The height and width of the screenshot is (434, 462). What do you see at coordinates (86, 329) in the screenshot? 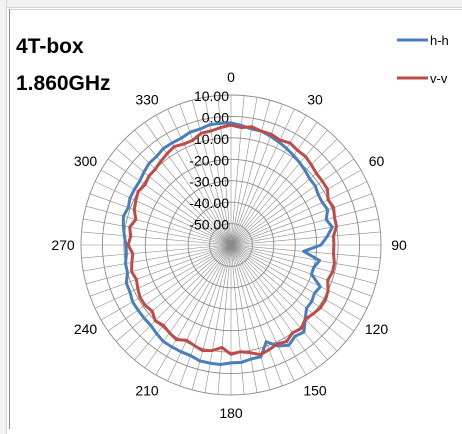
I see `angle-tick-label: 240` at bounding box center [86, 329].